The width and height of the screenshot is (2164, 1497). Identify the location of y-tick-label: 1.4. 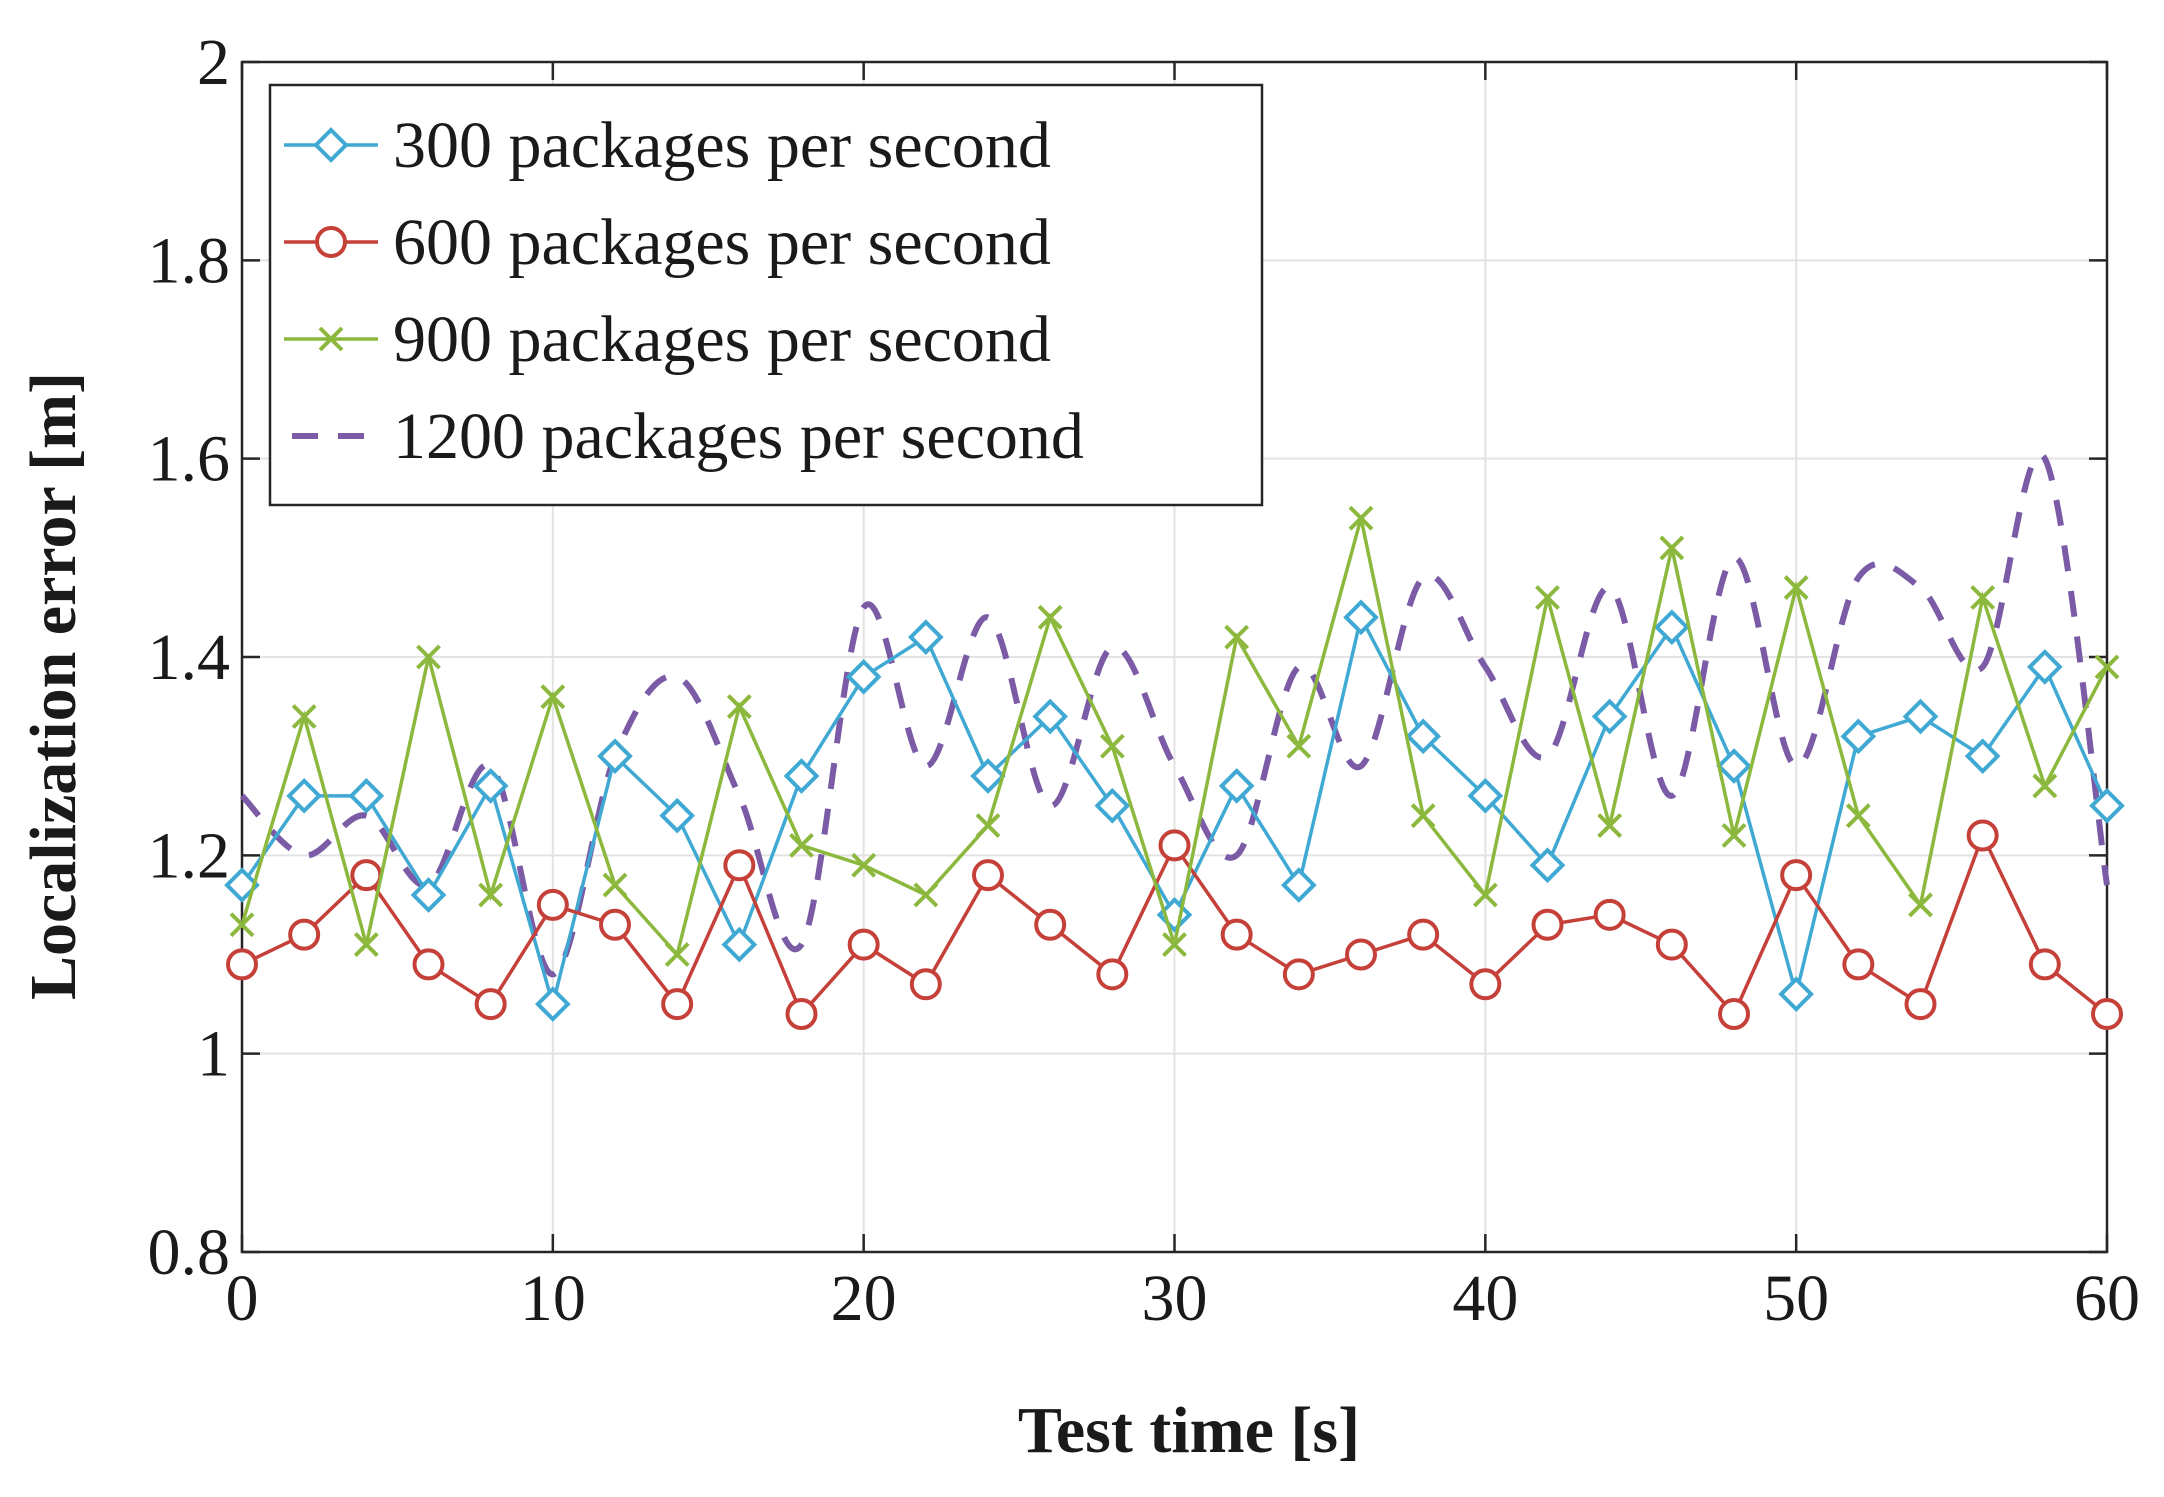
(189, 657).